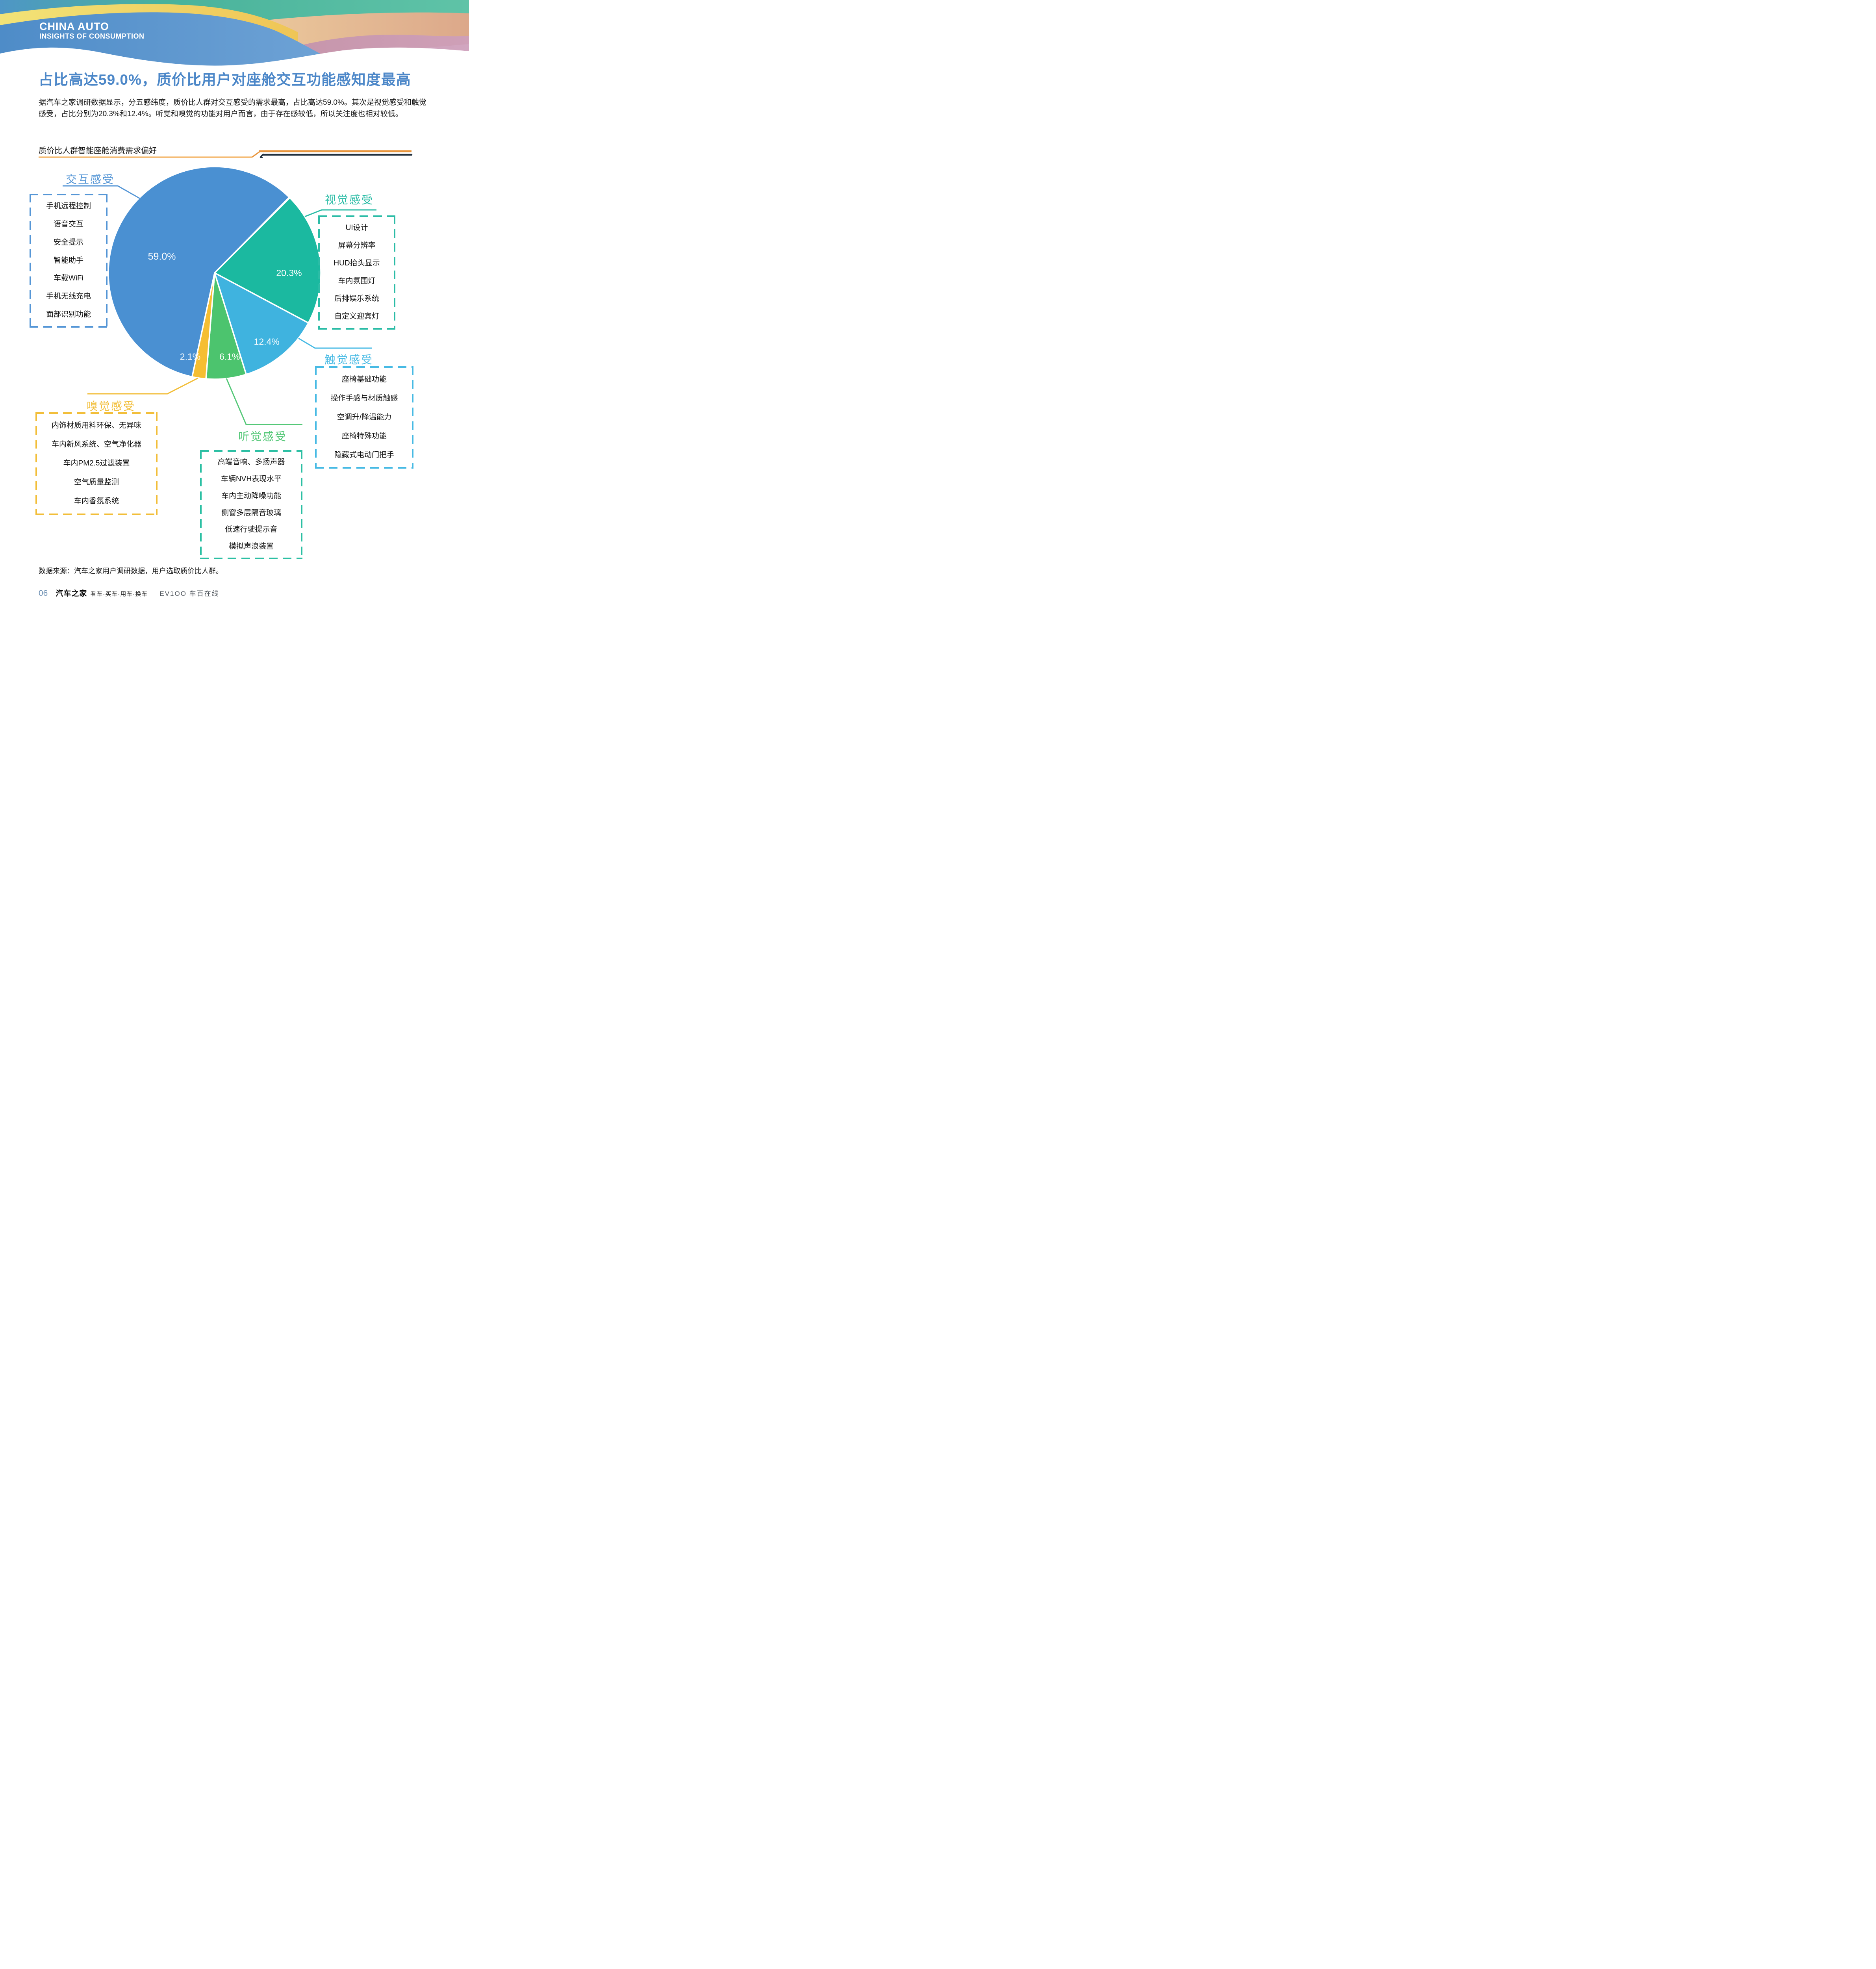 The height and width of the screenshot is (1969, 1876). What do you see at coordinates (226, 154) in the screenshot?
I see `section-divider-graphic` at bounding box center [226, 154].